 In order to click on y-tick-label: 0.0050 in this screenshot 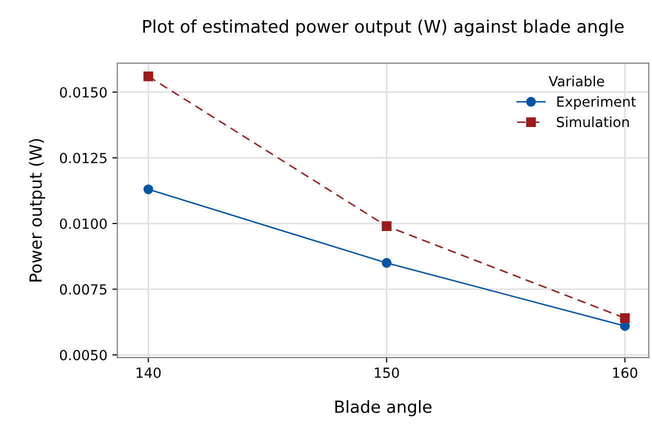, I will do `click(83, 355)`.